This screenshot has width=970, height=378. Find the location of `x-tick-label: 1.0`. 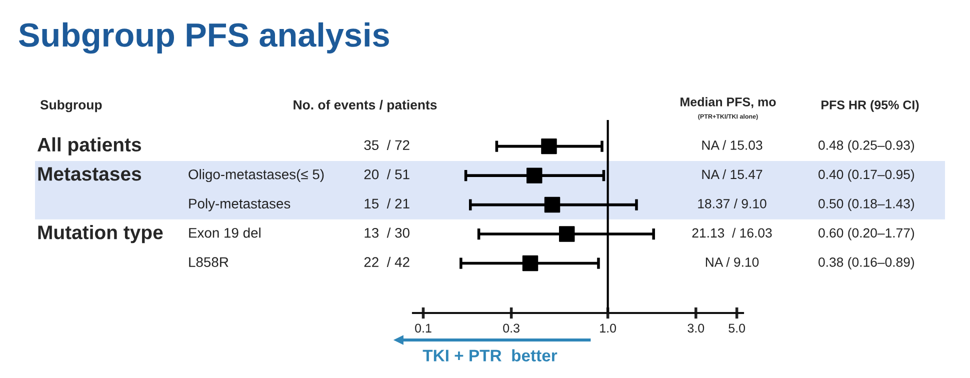

x-tick-label: 1.0 is located at coordinates (608, 328).